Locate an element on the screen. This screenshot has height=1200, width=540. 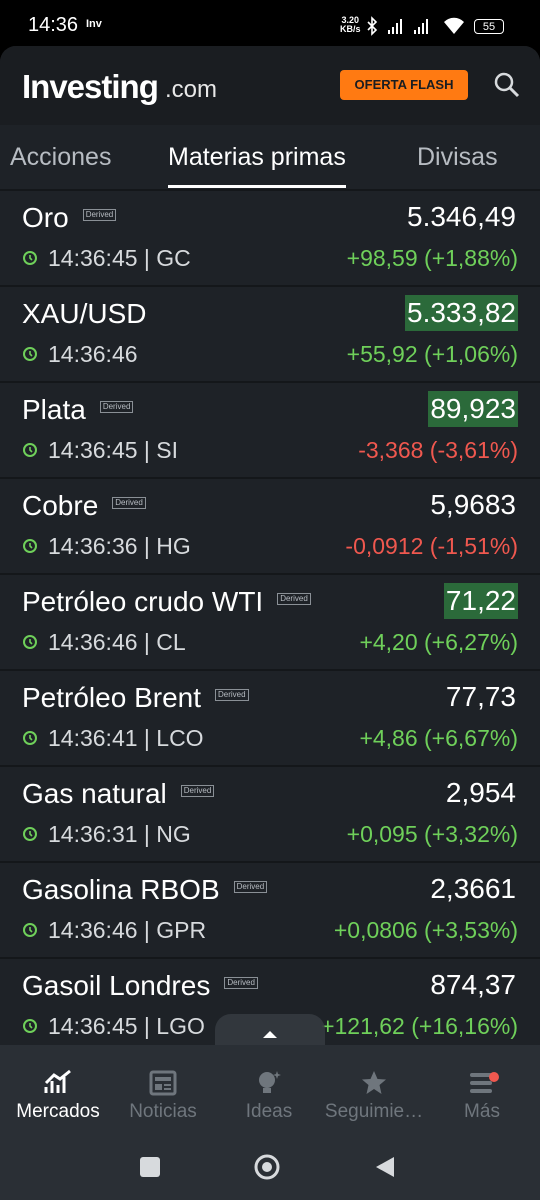
instrument-name: Cobre Derived is located at coordinates (84, 506).